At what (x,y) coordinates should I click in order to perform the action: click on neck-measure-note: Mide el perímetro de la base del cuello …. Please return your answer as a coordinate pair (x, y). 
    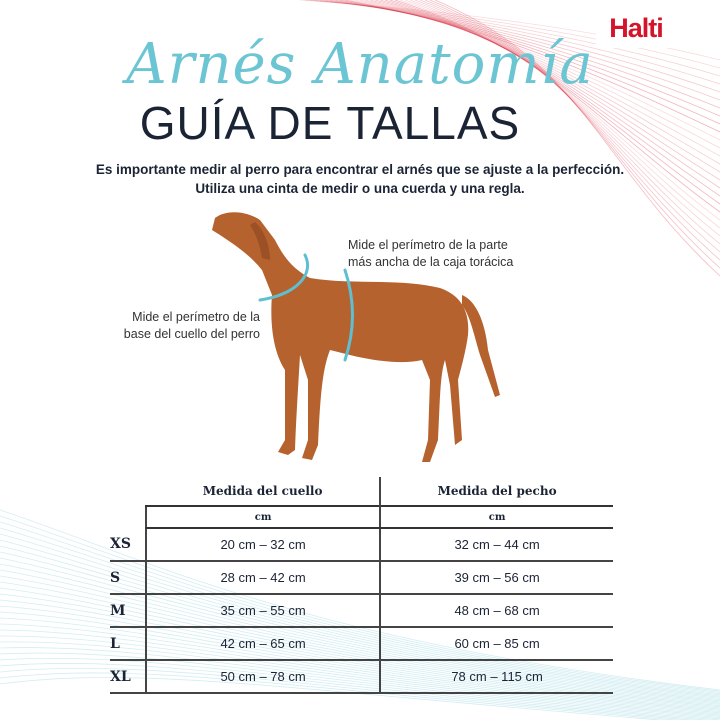
    Looking at the image, I should click on (185, 326).